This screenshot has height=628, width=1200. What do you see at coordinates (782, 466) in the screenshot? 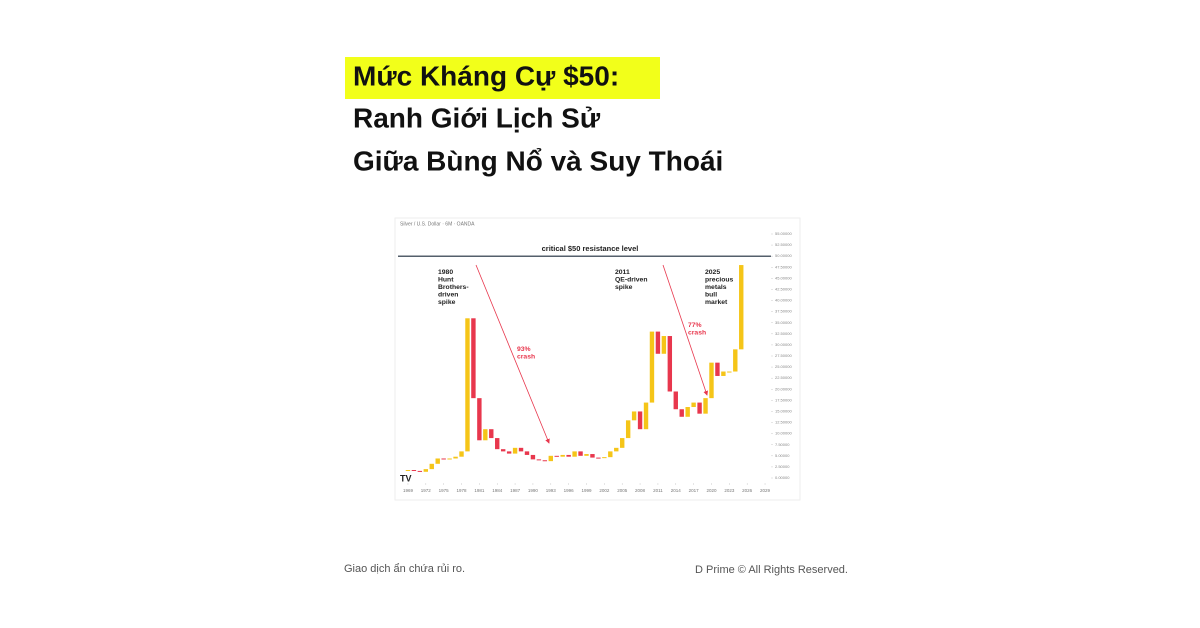
I see `y-tick-label: 2.50000` at bounding box center [782, 466].